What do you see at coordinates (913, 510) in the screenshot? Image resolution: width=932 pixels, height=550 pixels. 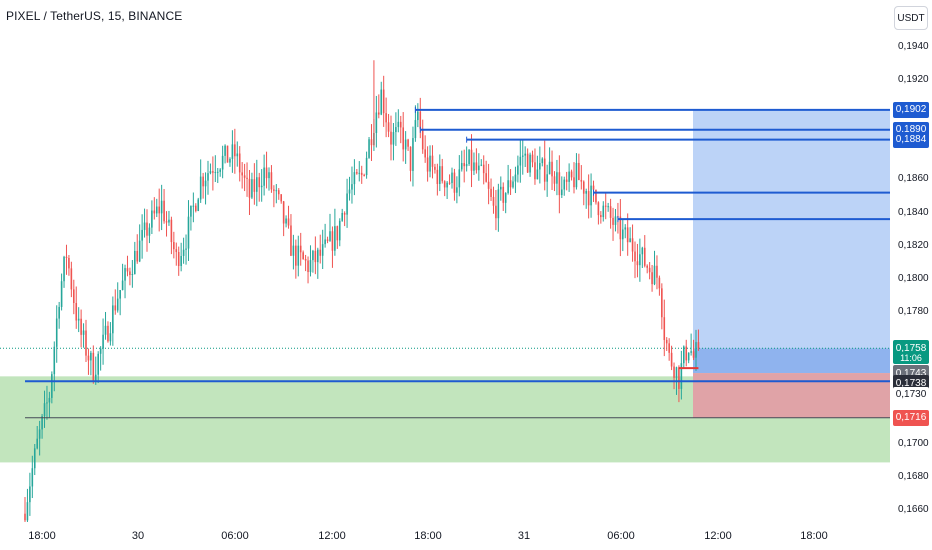 I see `price-tick-label: 0,1660` at bounding box center [913, 510].